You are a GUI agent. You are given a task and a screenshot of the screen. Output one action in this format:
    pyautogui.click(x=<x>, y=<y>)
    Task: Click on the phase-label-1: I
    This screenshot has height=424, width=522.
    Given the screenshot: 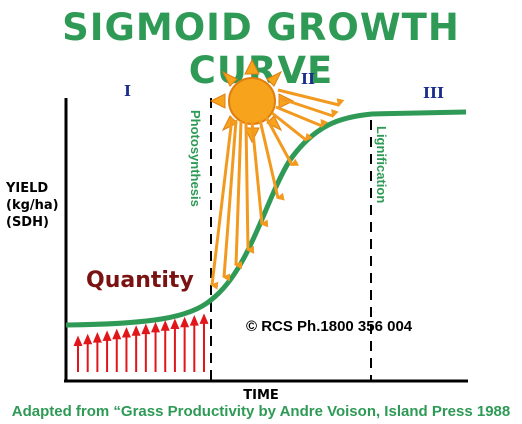 What is the action you would take?
    pyautogui.click(x=128, y=91)
    